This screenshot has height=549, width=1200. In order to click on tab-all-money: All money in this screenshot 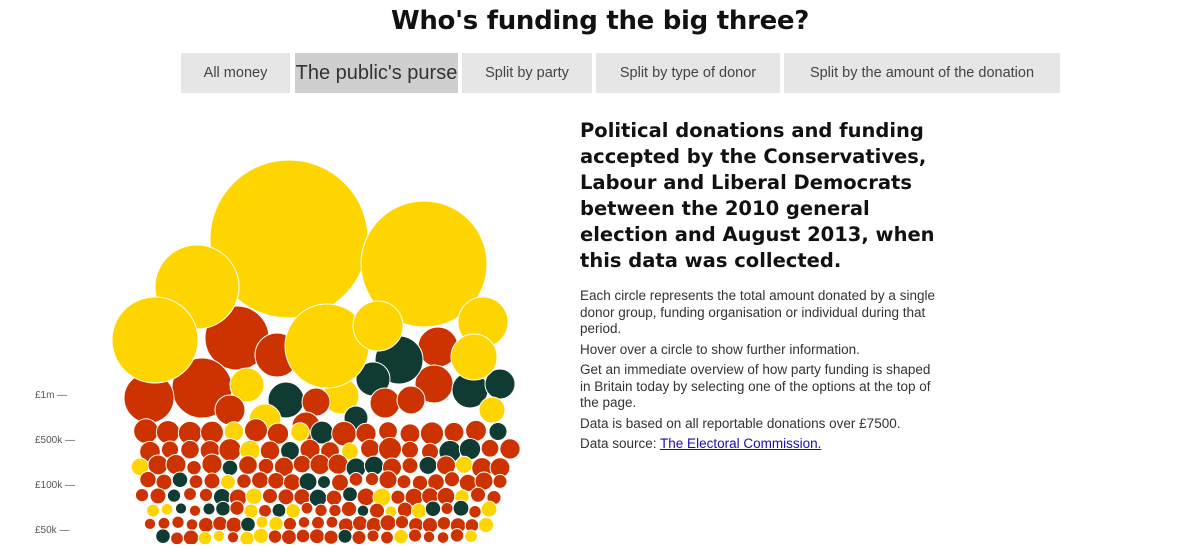, I will do `click(235, 73)`.